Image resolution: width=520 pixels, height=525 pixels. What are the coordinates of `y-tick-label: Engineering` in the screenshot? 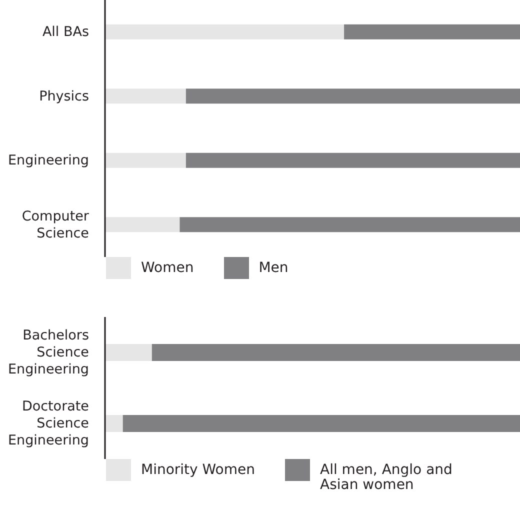 It's located at (48, 160).